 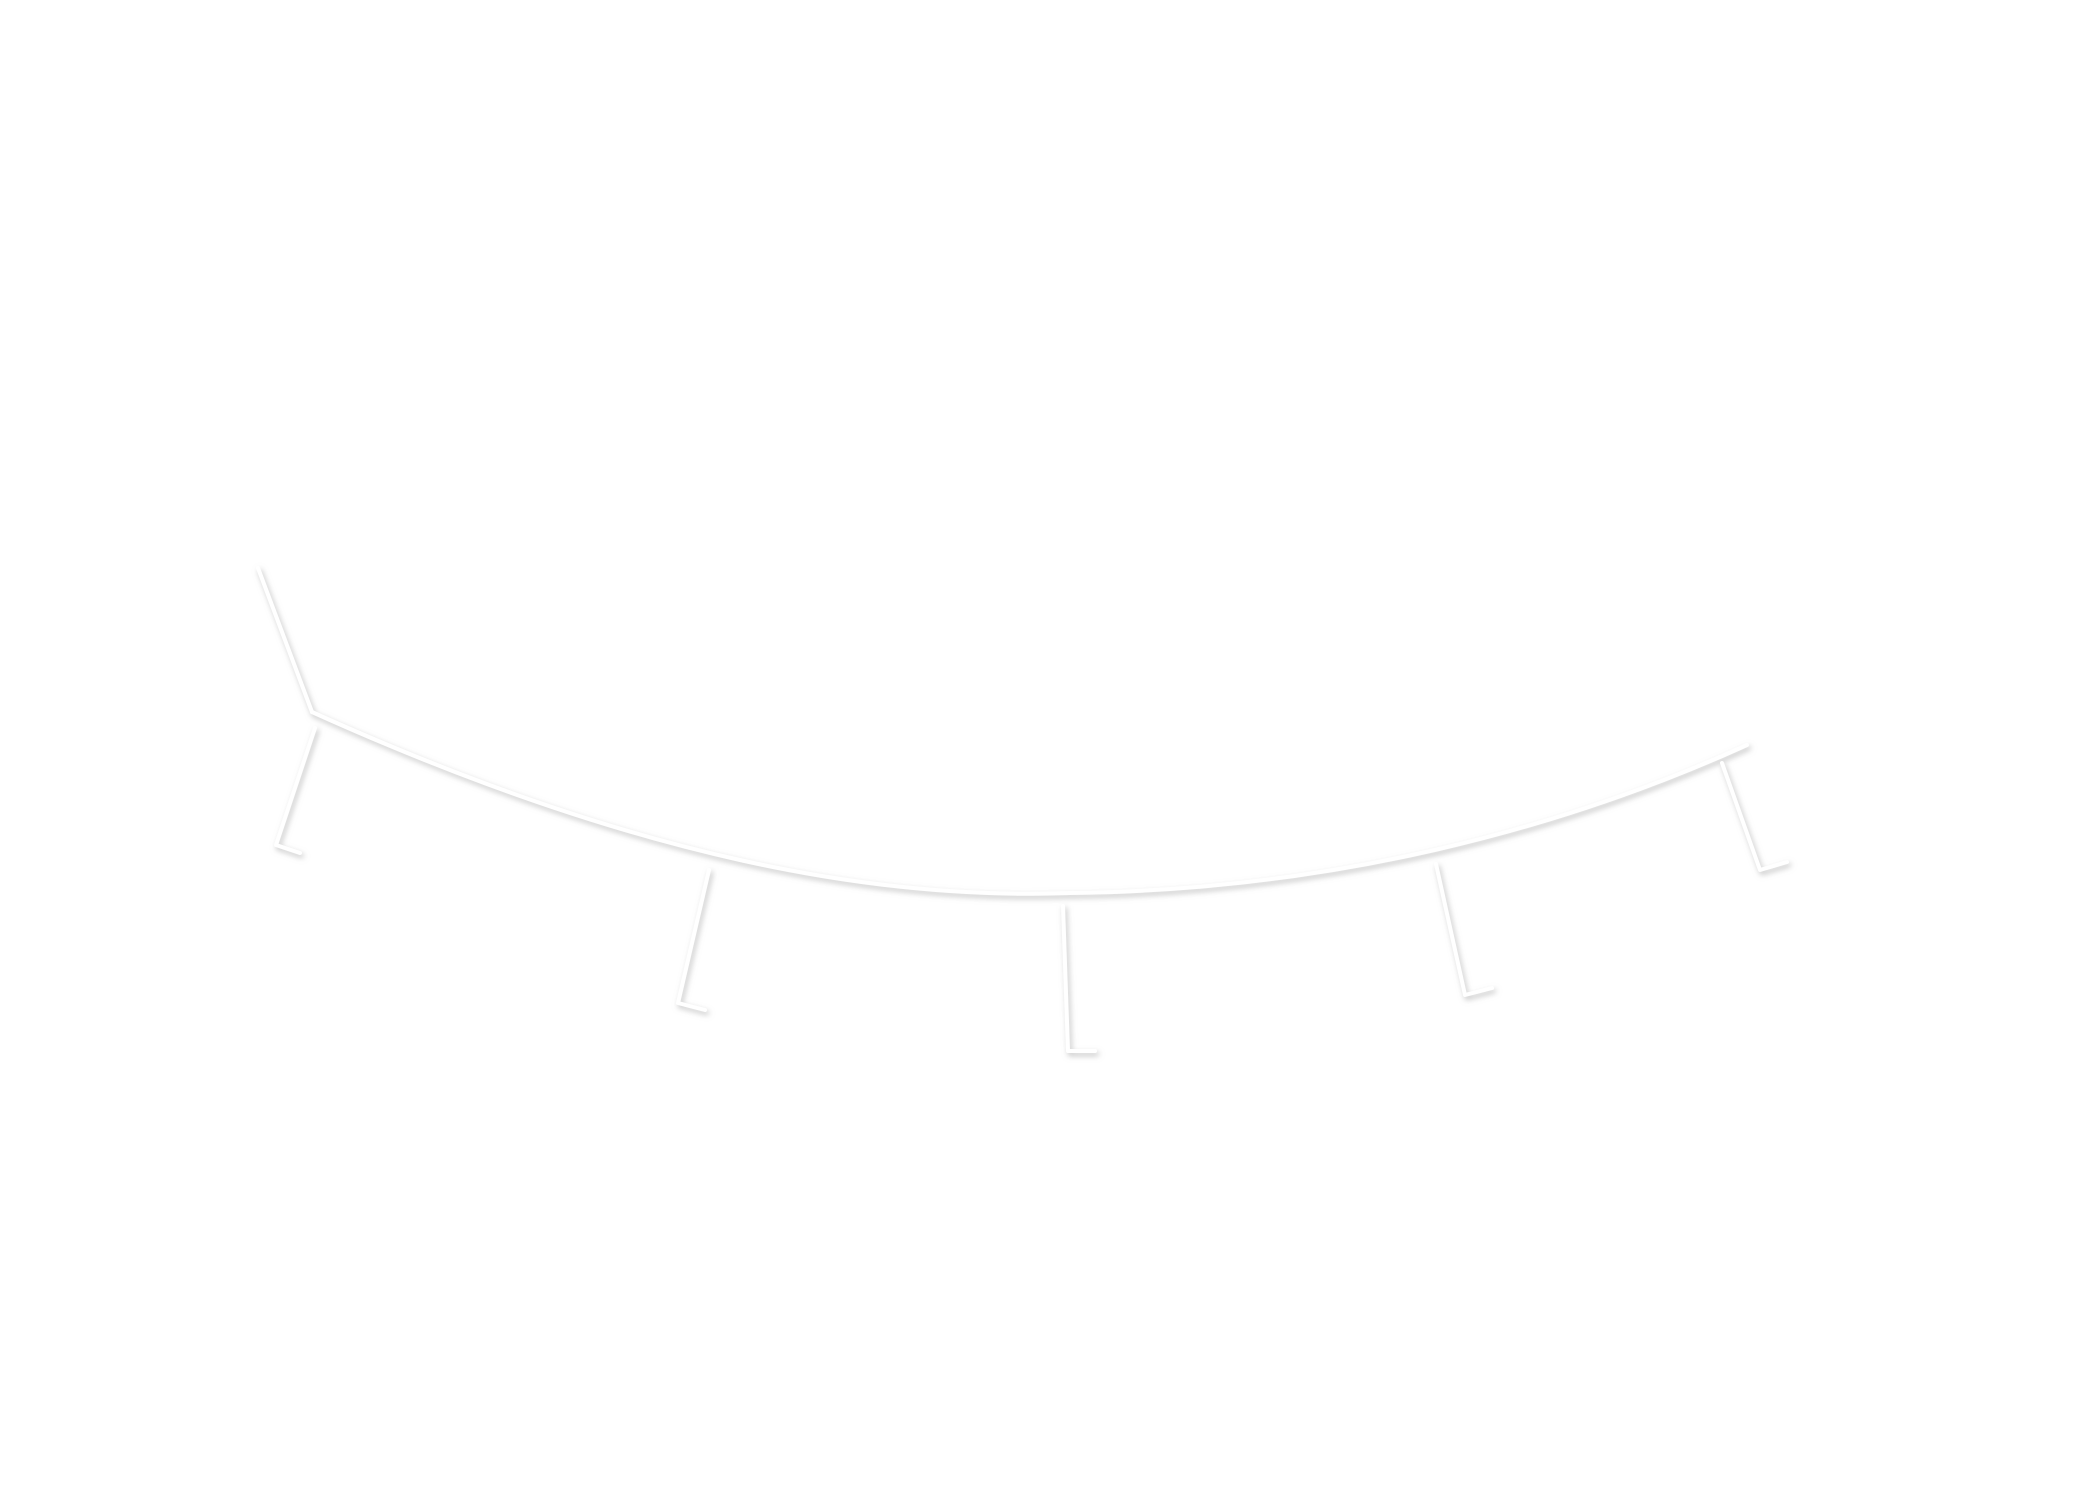 I want to click on main-arc, so click(x=1029, y=803).